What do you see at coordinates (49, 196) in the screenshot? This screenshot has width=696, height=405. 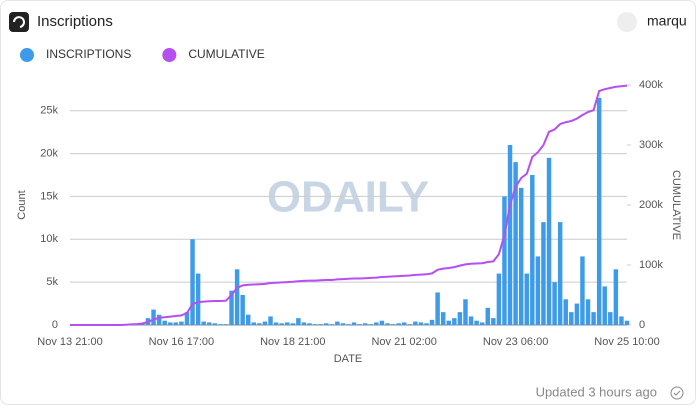 I see `y-tick-label: 15k` at bounding box center [49, 196].